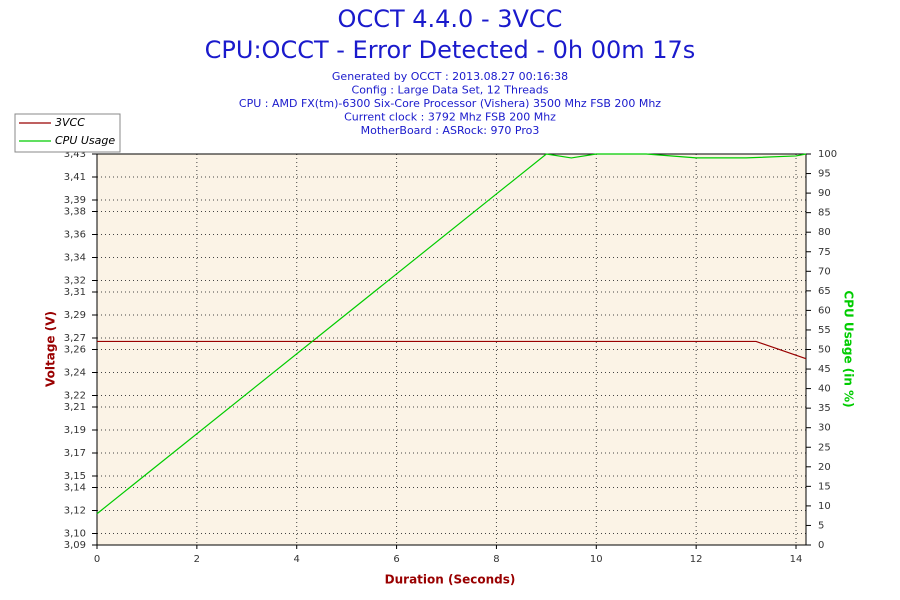  I want to click on y-tick-label: 3,36, so click(75, 235).